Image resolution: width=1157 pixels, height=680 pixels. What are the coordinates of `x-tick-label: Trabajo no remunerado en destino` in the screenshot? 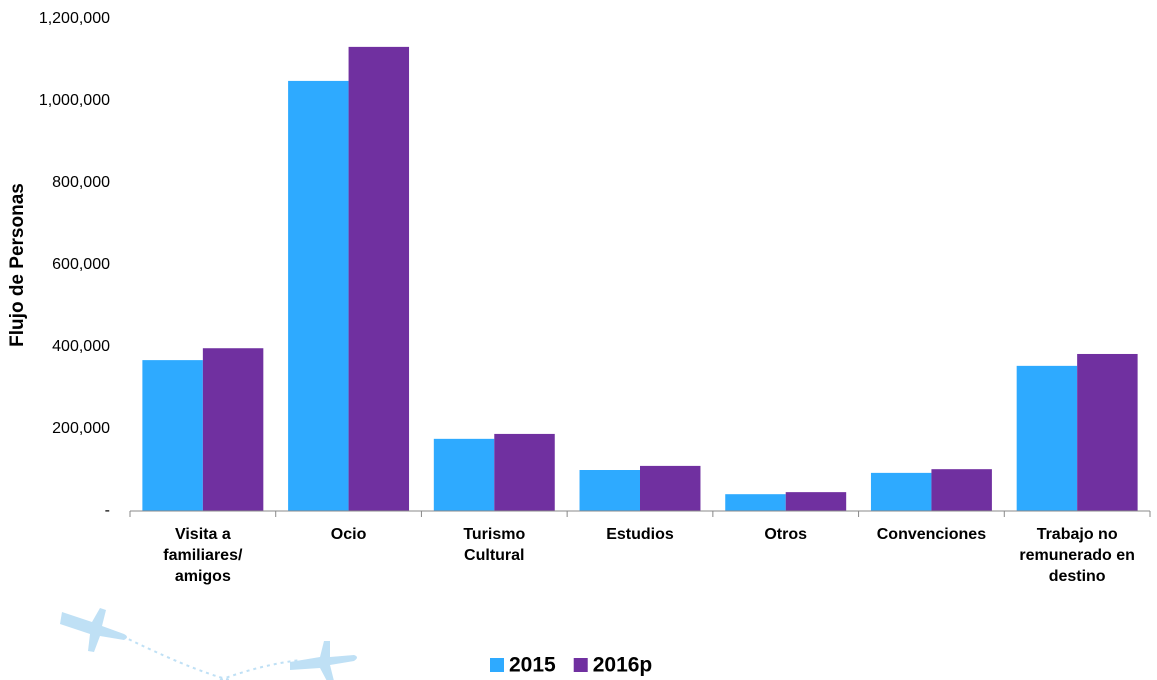 It's located at (1077, 555).